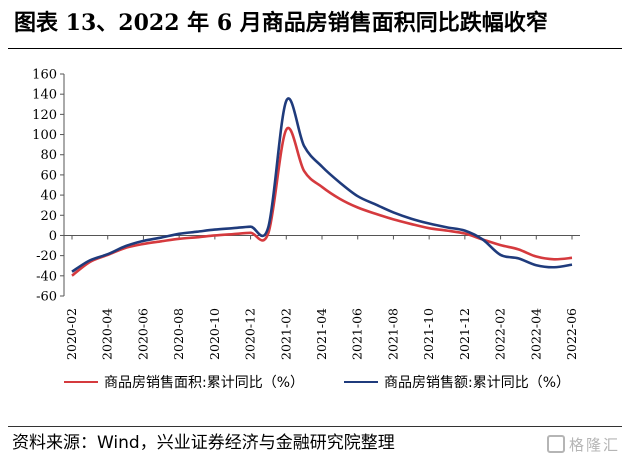 The height and width of the screenshot is (460, 630). I want to click on y-tick-label: -20, so click(46, 256).